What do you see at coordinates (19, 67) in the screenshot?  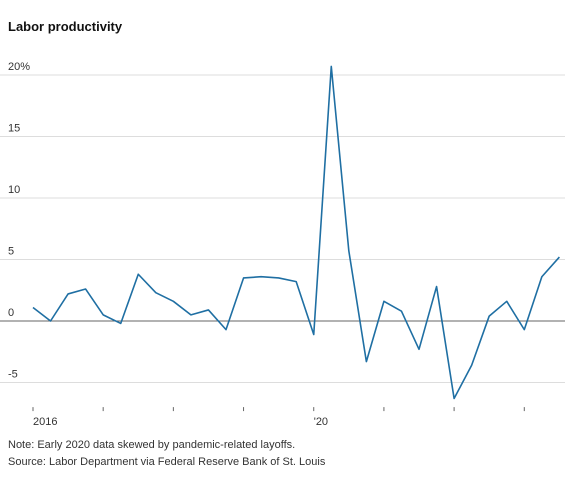 I see `y-tick-label: 20%` at bounding box center [19, 67].